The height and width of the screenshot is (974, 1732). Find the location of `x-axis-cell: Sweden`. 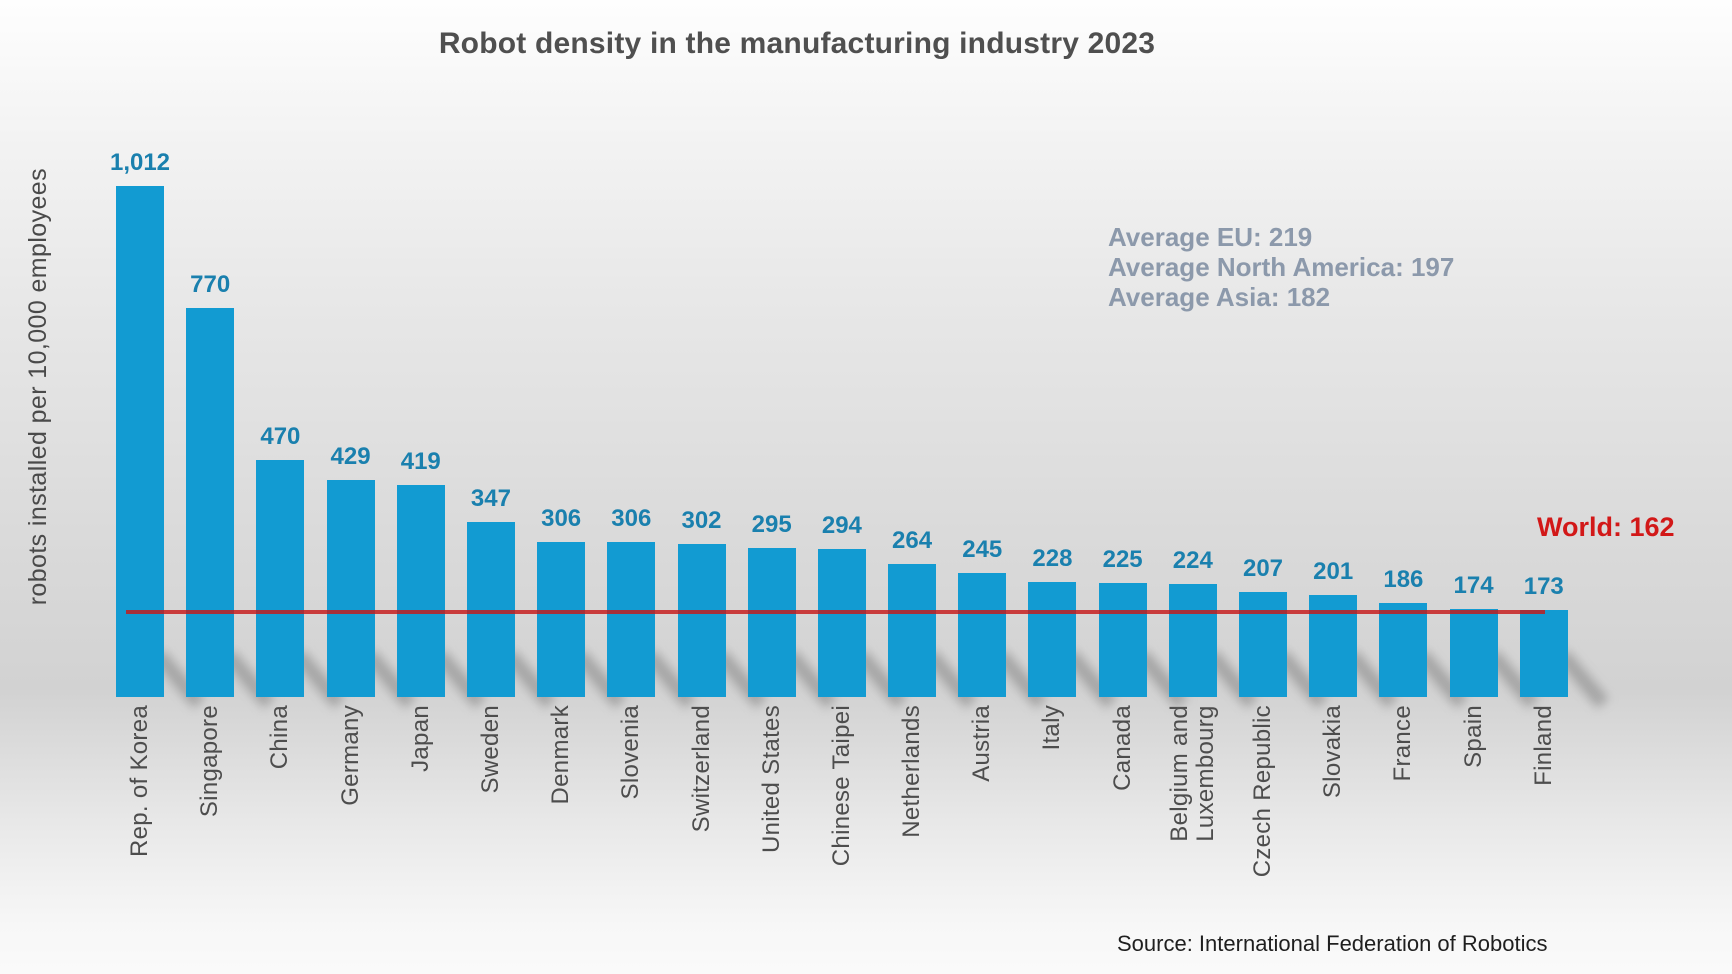

x-axis-cell: Sweden is located at coordinates (491, 797).